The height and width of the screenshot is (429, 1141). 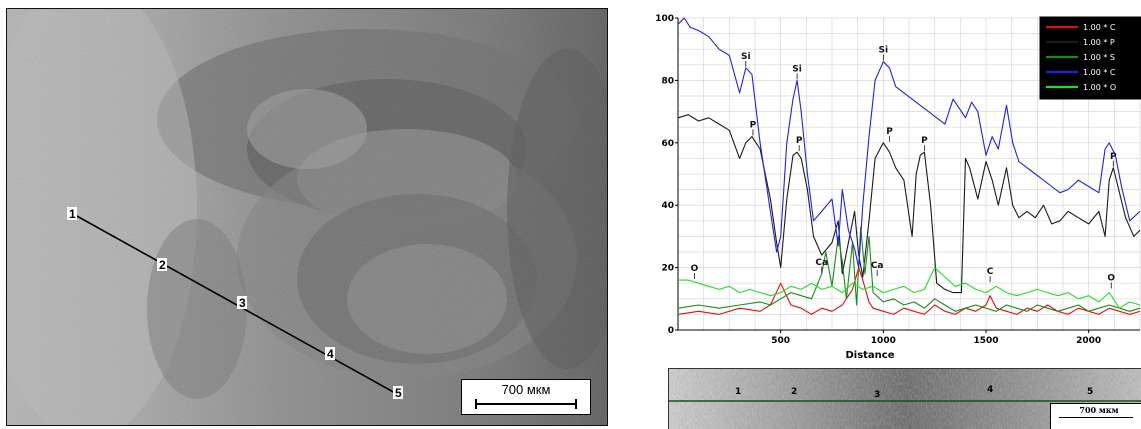 I want to click on chart-legend: 1.00 * C 1.00 * P 1.00 * S 1.00 * C 1.00 * O, so click(x=1090, y=58).